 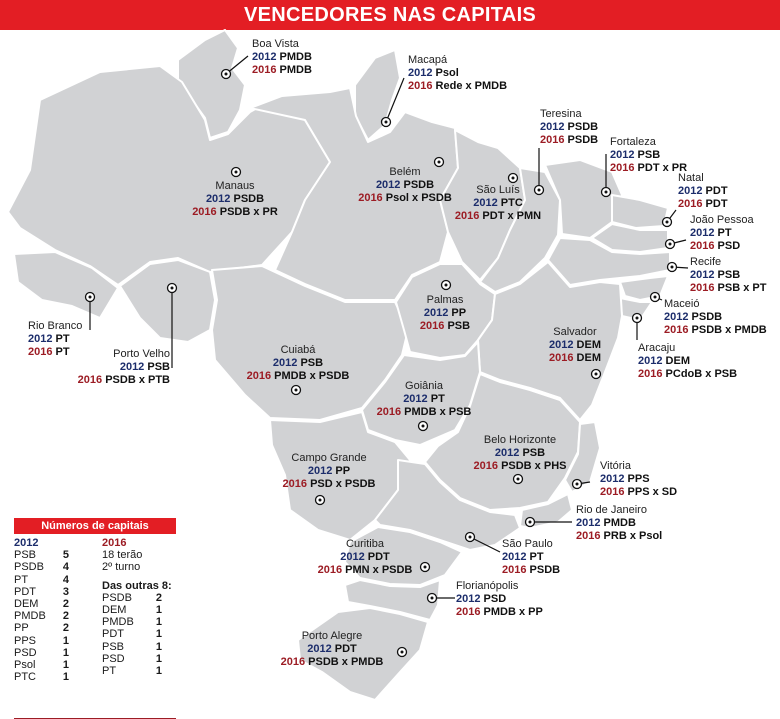 What do you see at coordinates (691, 178) in the screenshot?
I see `city-name: Natal` at bounding box center [691, 178].